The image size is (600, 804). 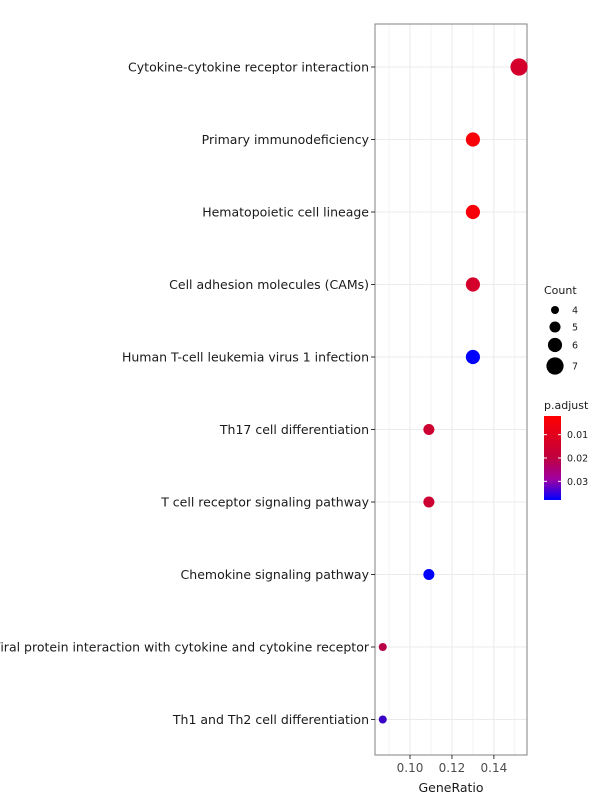 I want to click on color-legend-bar, so click(x=552, y=458).